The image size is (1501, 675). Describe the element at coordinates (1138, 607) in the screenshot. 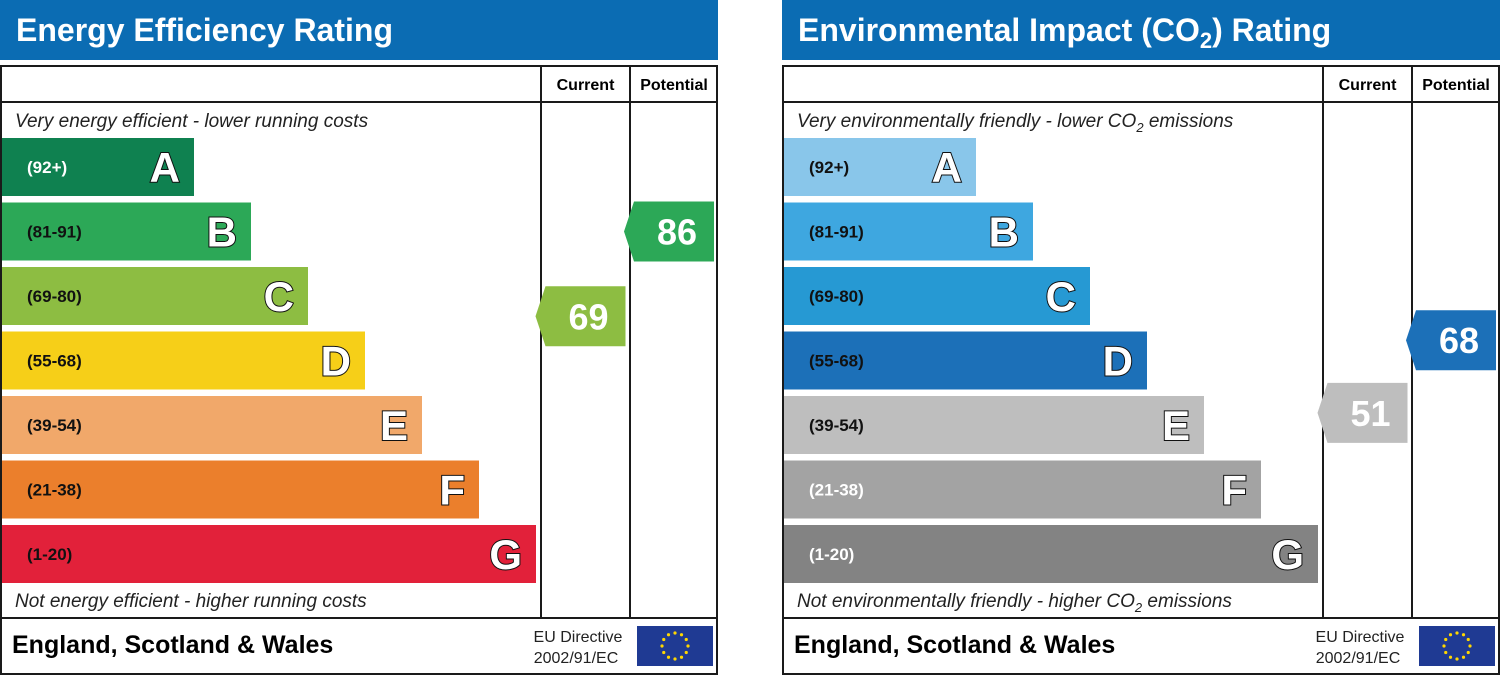

I see `bottom-note-subscript: 2` at that location.